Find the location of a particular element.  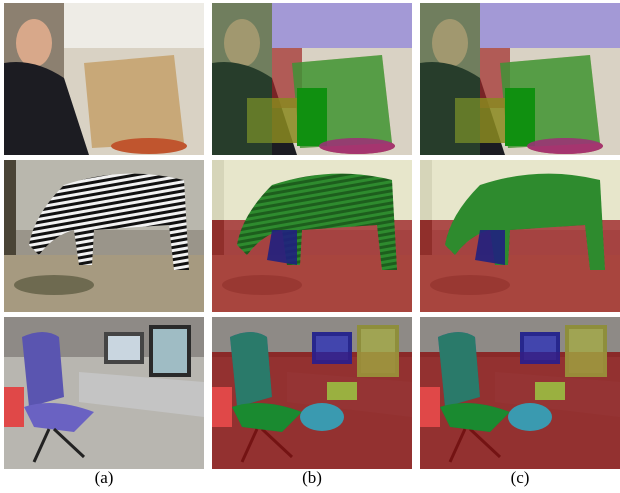

caption: (b) is located at coordinates (312, 477).